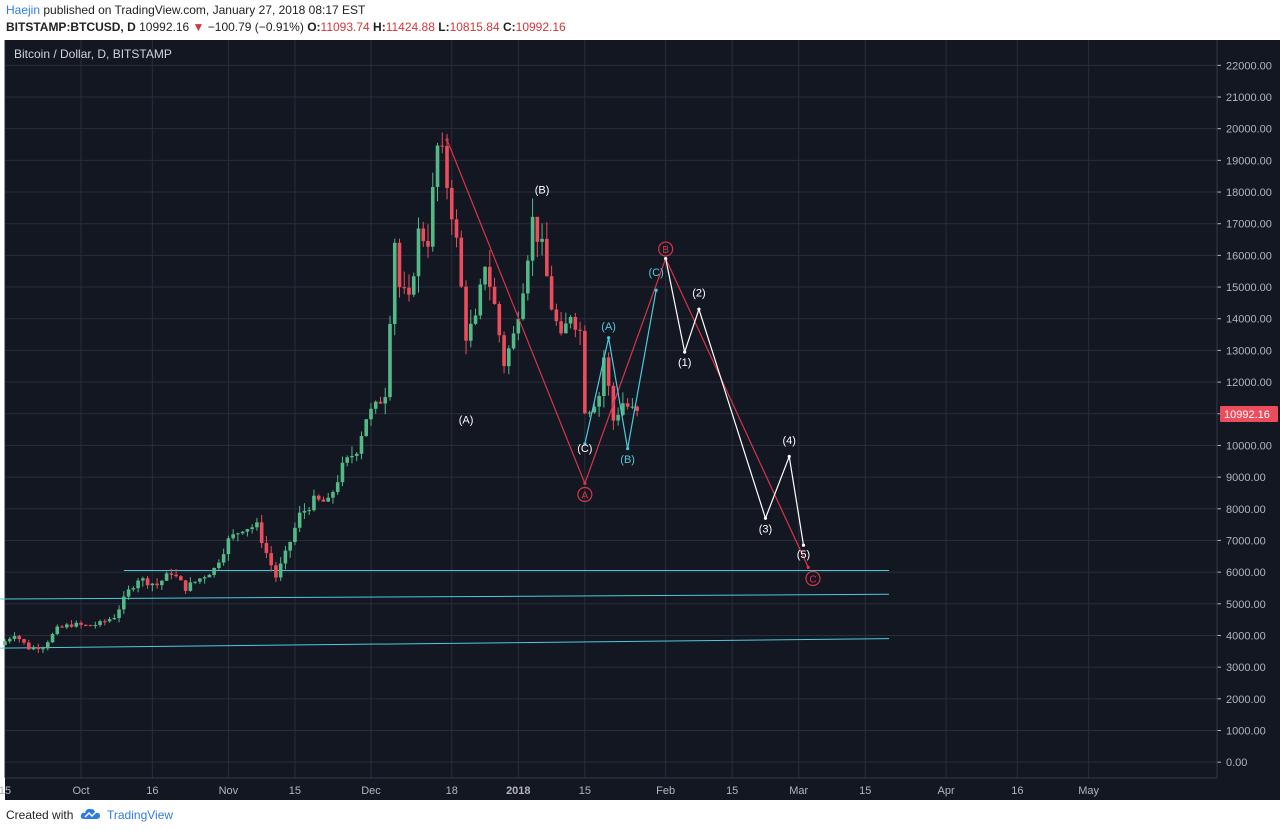  Describe the element at coordinates (620, 369) in the screenshot. I see `wave-cyan-line` at that location.